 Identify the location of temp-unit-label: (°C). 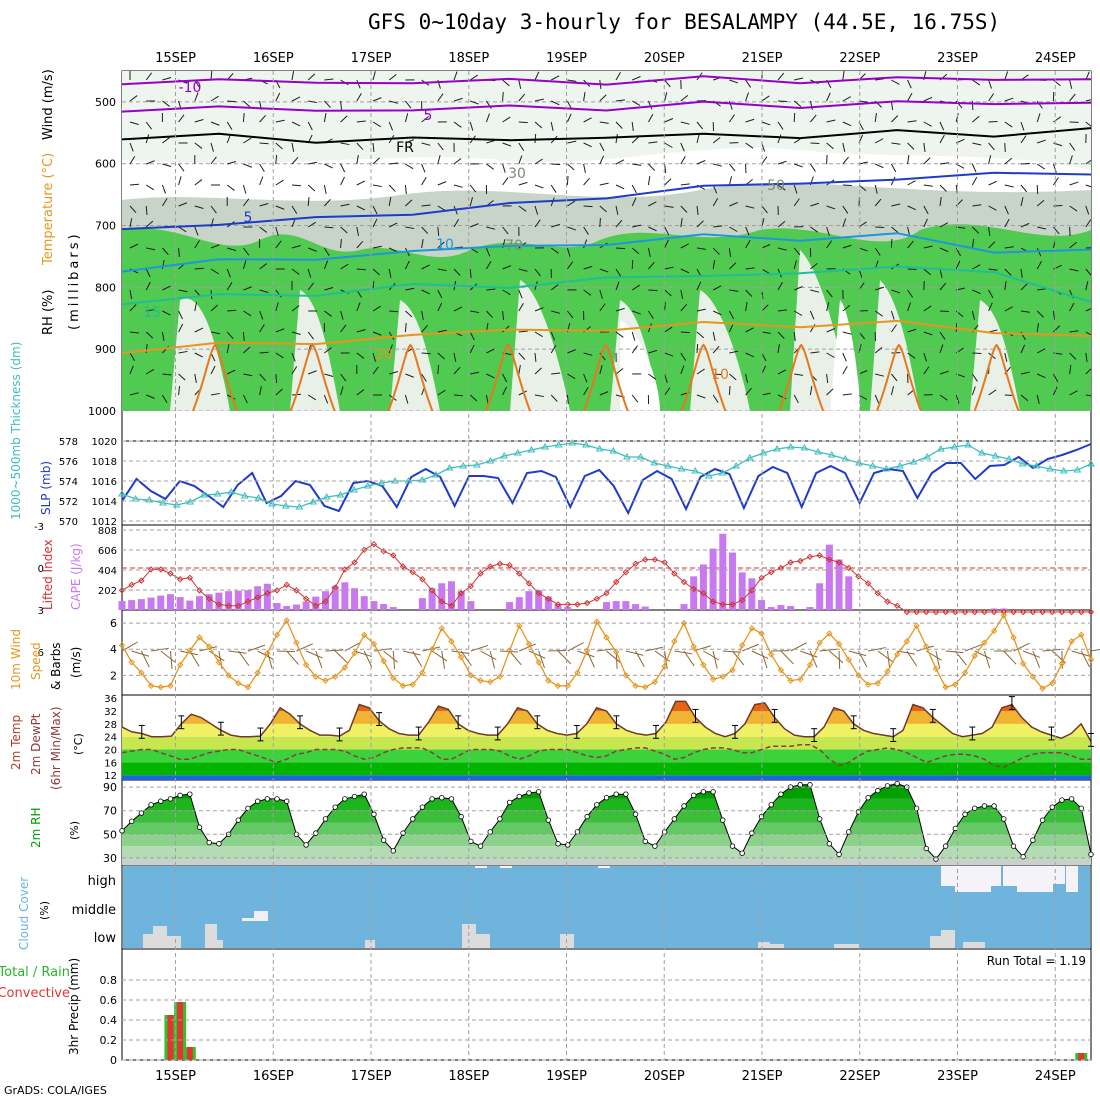
(78, 744).